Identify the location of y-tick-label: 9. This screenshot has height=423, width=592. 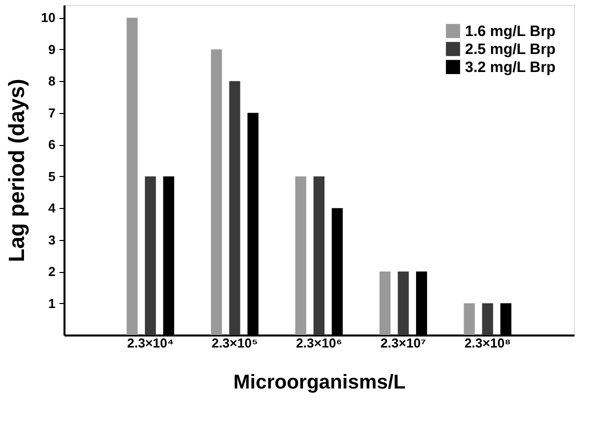
(52, 49).